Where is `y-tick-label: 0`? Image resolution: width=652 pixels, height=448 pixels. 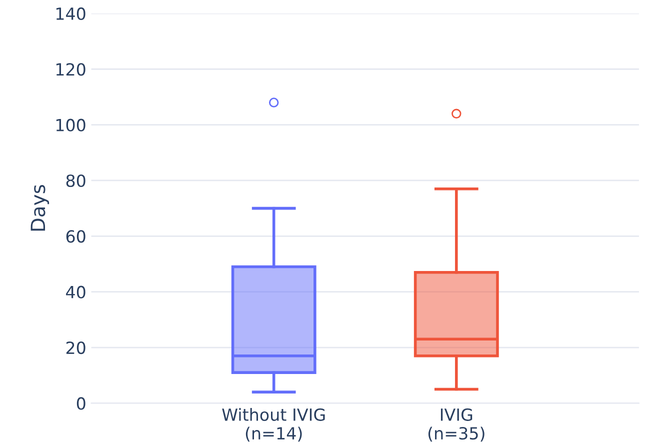
y-tick-label: 0 is located at coordinates (81, 403).